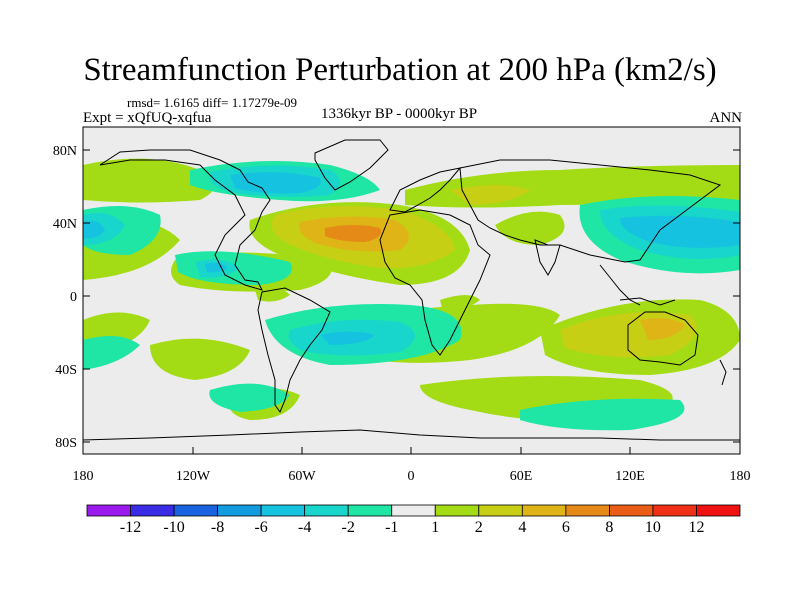 This screenshot has height=600, width=800. What do you see at coordinates (260, 527) in the screenshot?
I see `colorbar-label: -6` at bounding box center [260, 527].